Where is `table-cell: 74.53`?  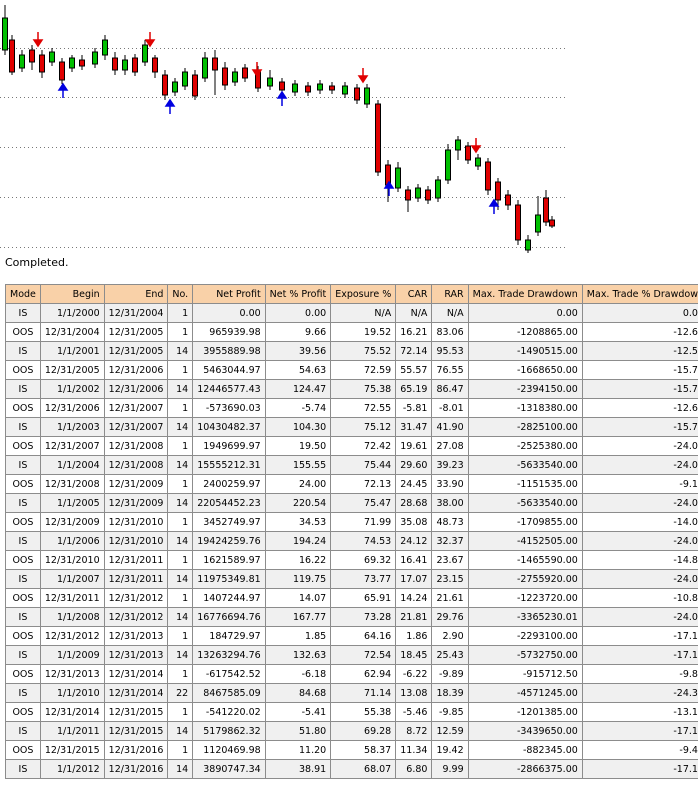
table-cell: 74.53 is located at coordinates (363, 541).